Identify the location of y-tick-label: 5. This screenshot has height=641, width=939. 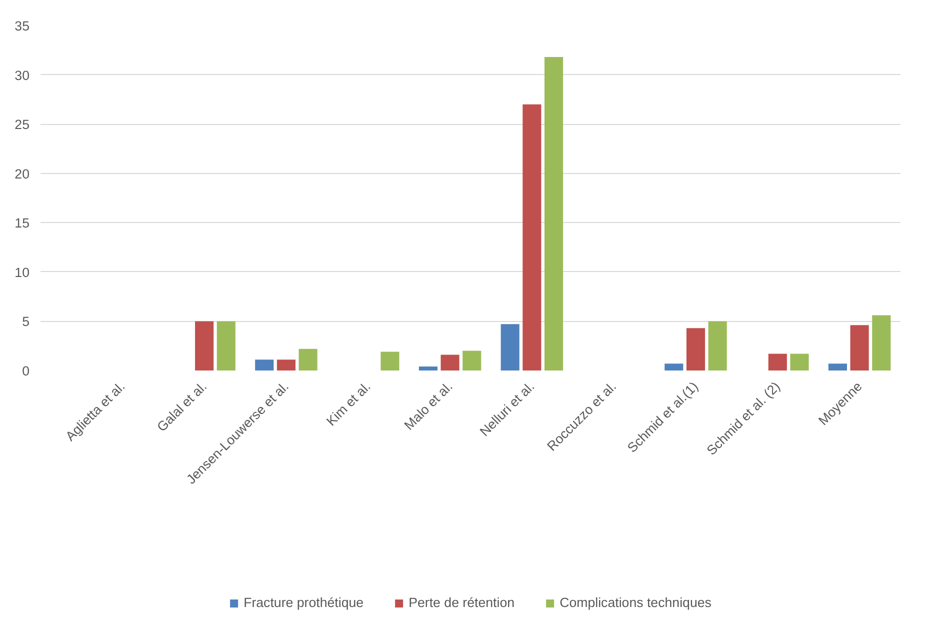
(26, 322).